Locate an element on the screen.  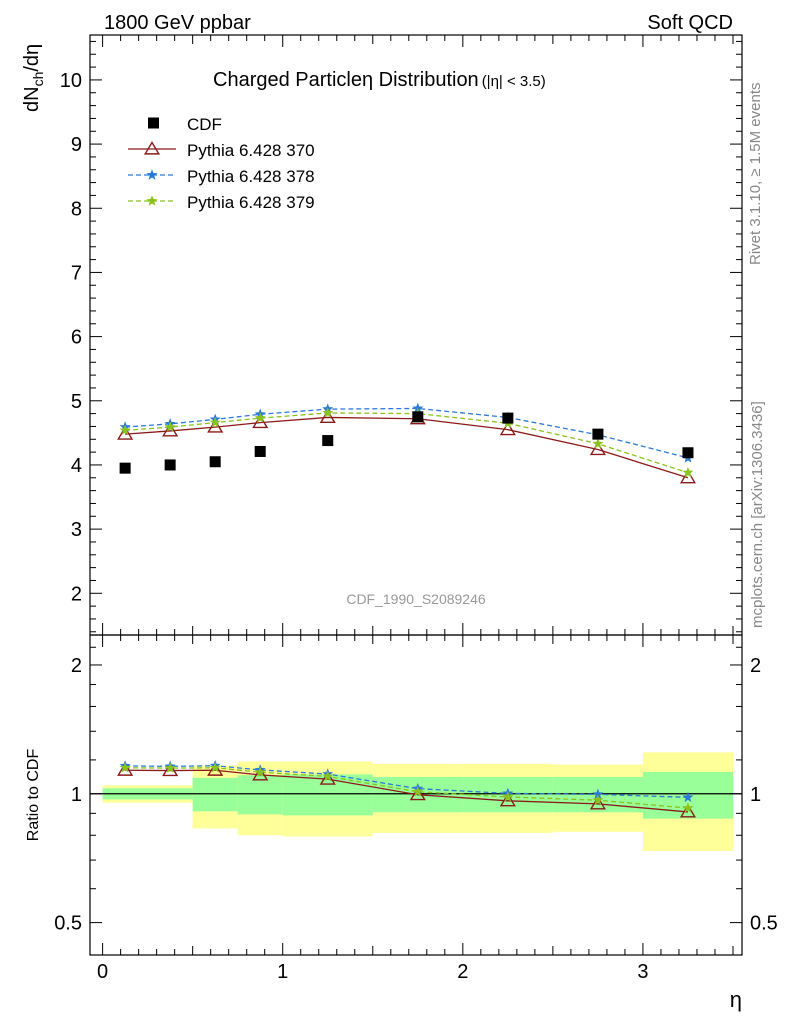
analysis-watermark: CDF_1990_S2089246 is located at coordinates (416, 599).